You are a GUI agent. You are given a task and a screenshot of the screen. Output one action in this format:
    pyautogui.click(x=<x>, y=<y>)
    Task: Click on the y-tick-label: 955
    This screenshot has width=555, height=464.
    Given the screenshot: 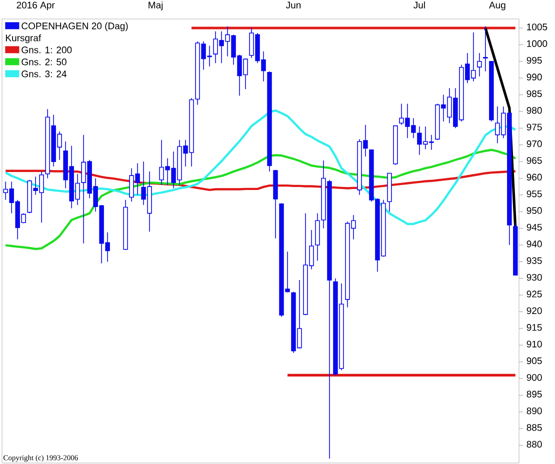 What is the action you would take?
    pyautogui.click(x=534, y=194)
    